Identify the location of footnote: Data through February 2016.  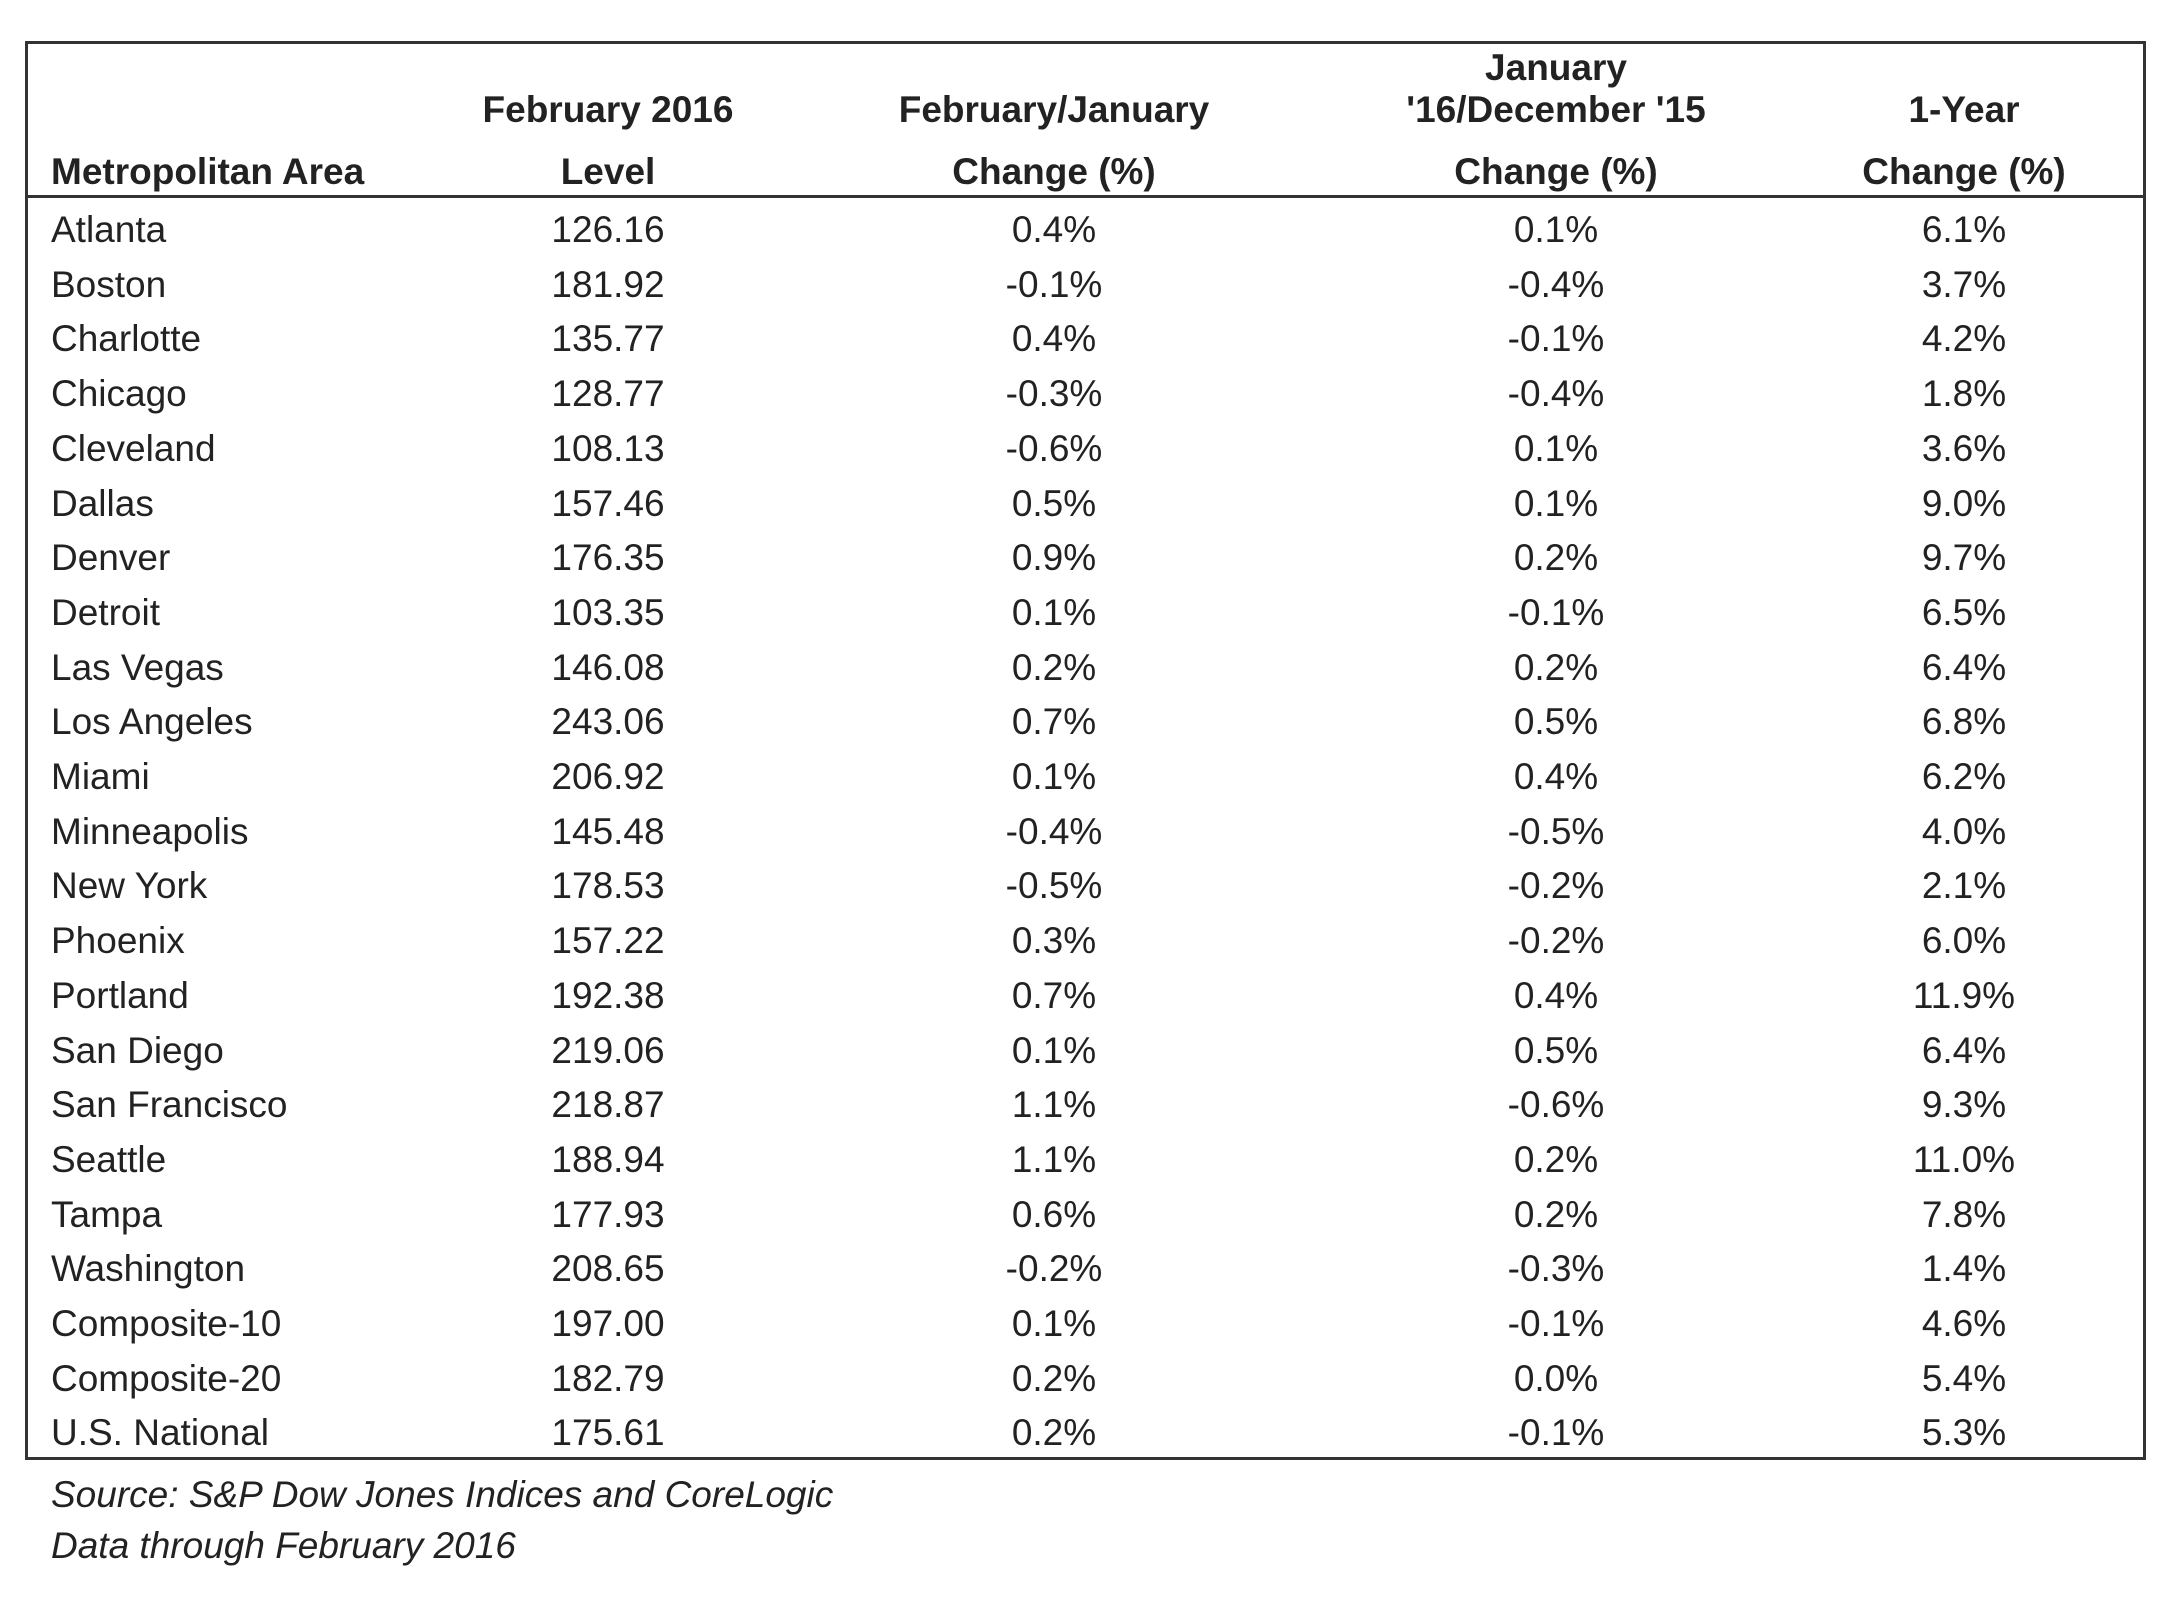
(283, 1545).